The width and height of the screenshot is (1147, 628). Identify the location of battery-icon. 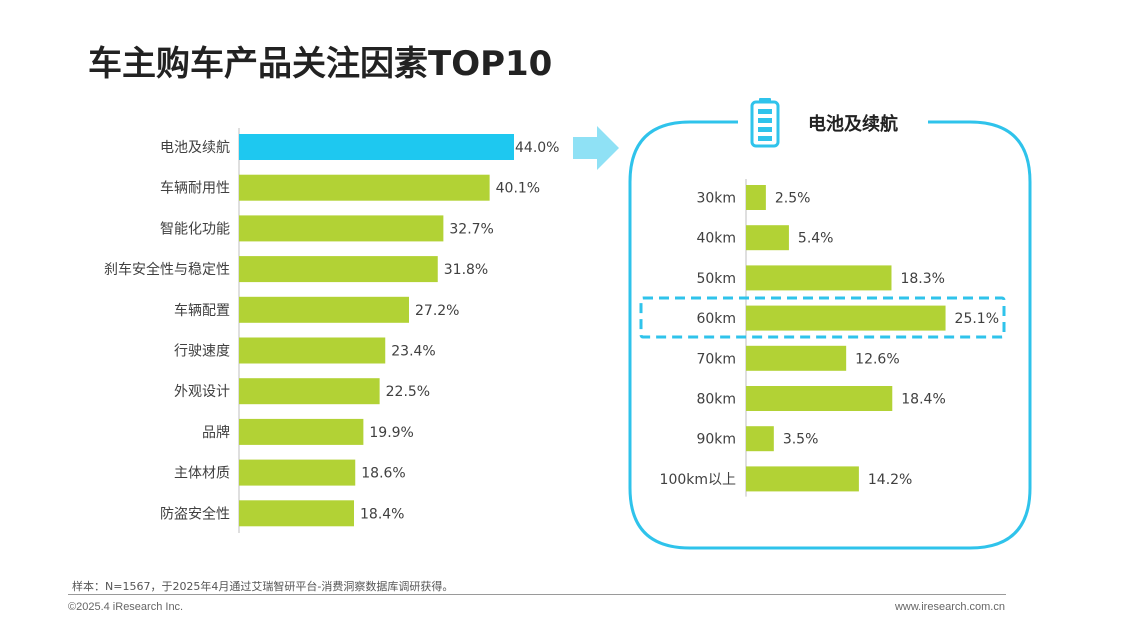
(765, 123).